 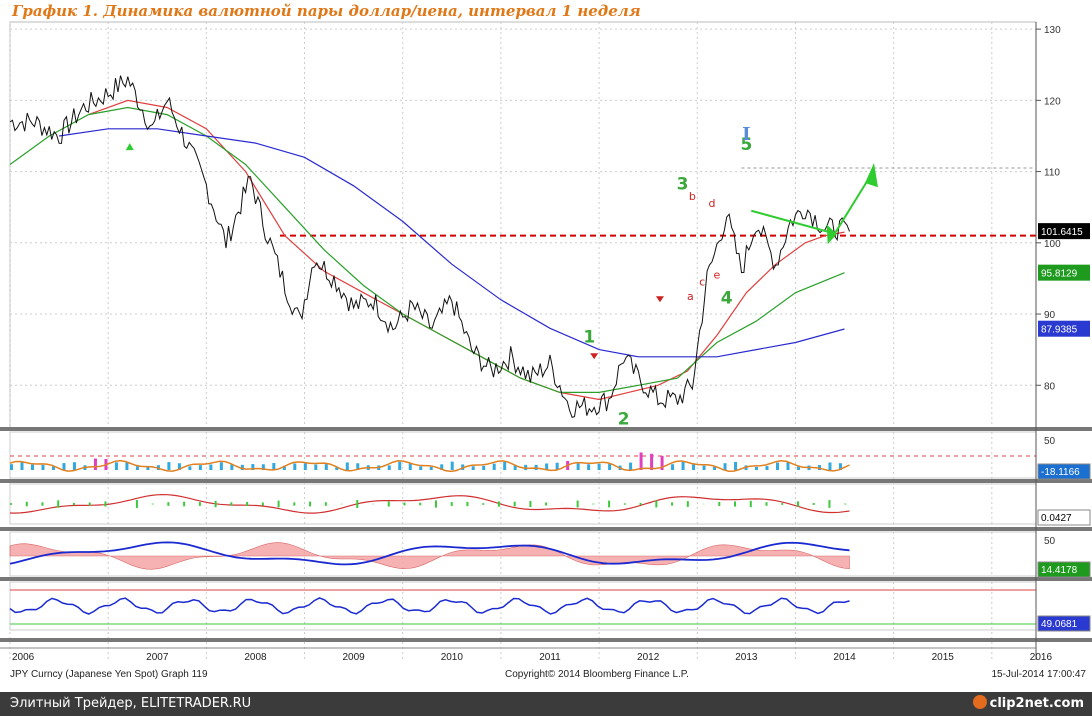 What do you see at coordinates (659, 299) in the screenshot?
I see `triangle-marker` at bounding box center [659, 299].